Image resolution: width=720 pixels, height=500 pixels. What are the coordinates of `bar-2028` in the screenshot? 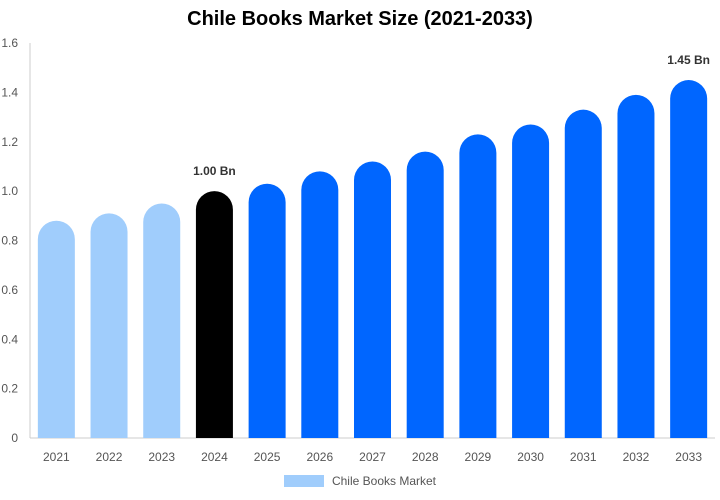 It's located at (425, 294).